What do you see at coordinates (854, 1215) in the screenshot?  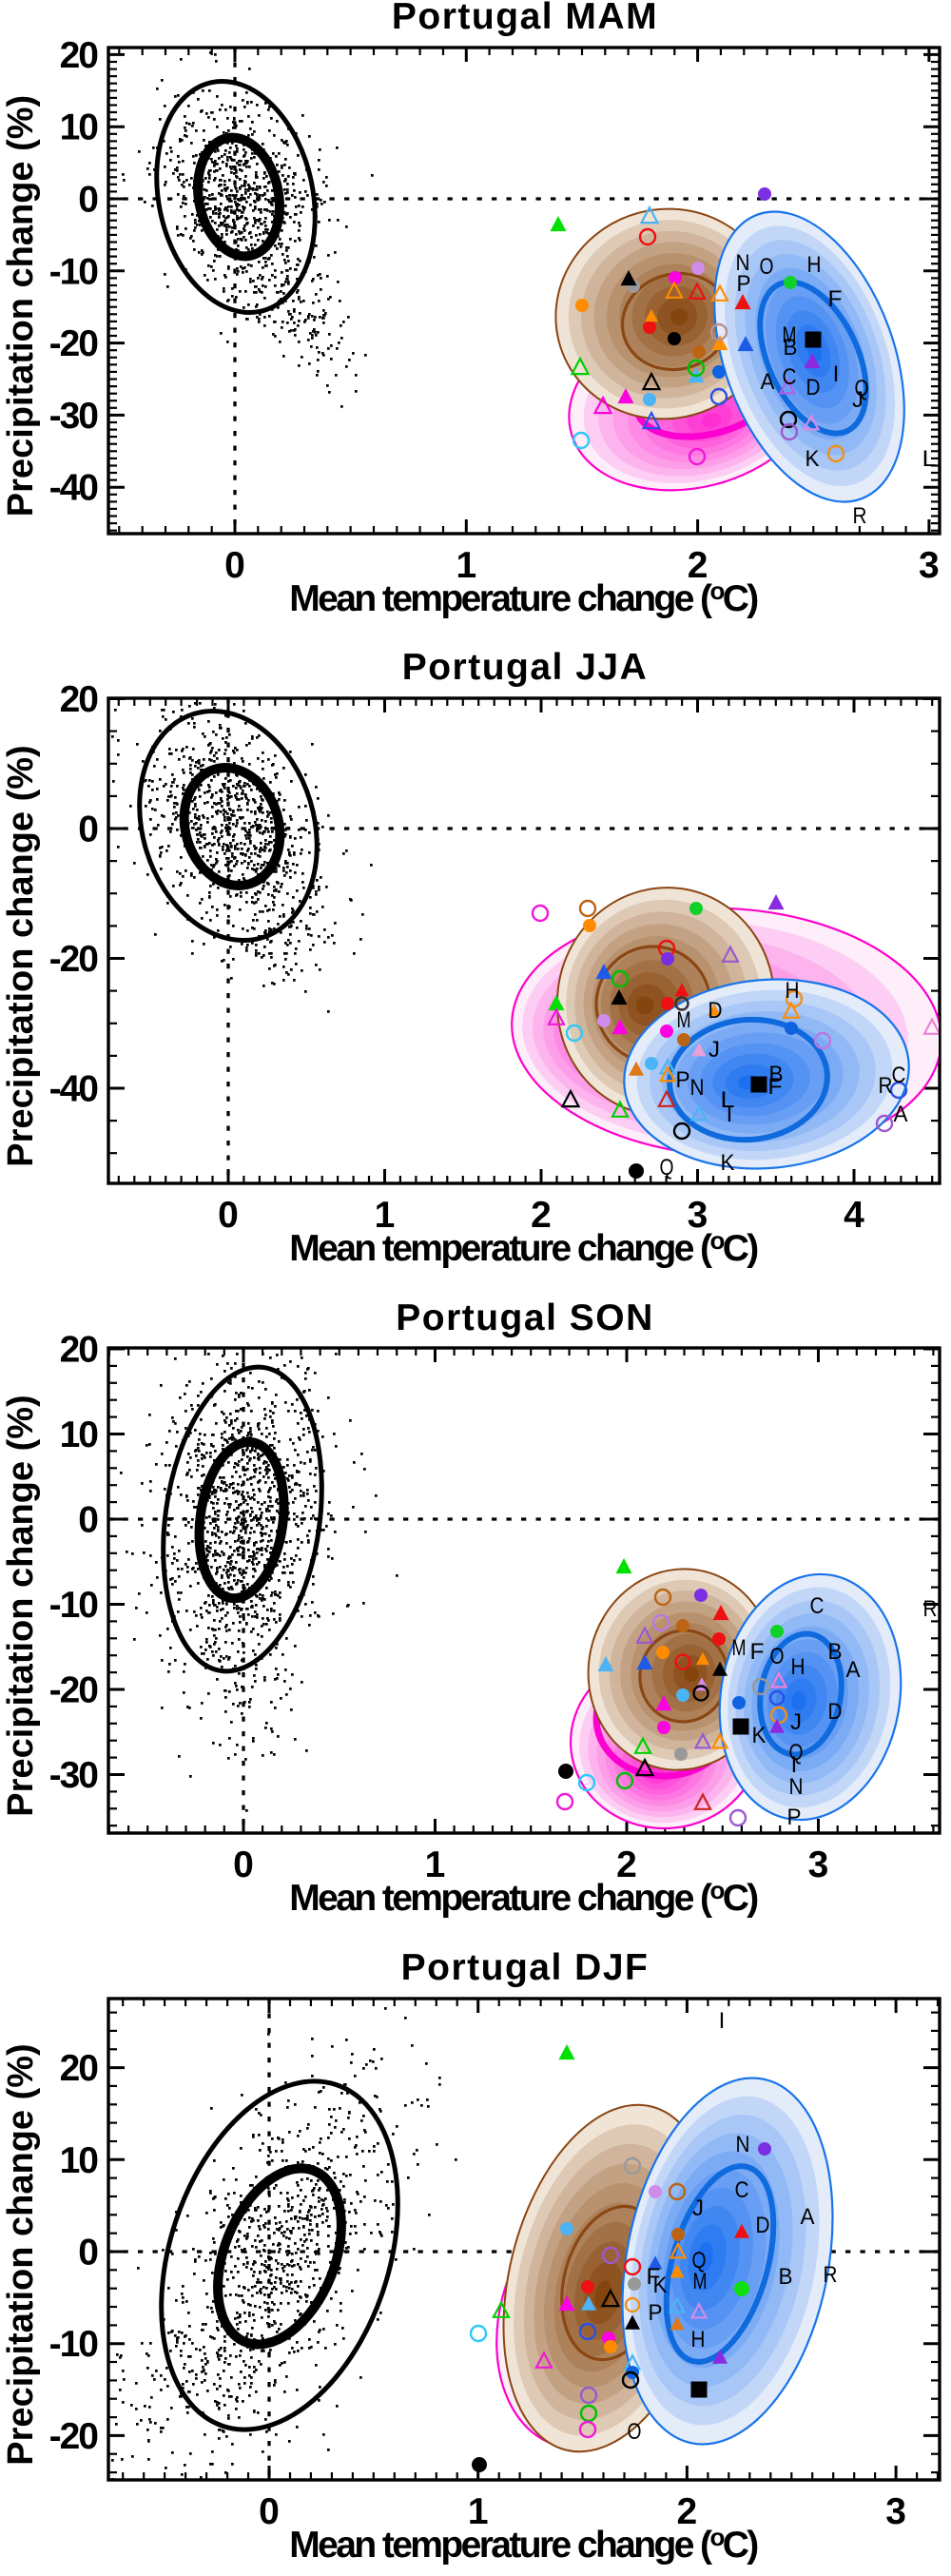 I see `svg-text: 4` at bounding box center [854, 1215].